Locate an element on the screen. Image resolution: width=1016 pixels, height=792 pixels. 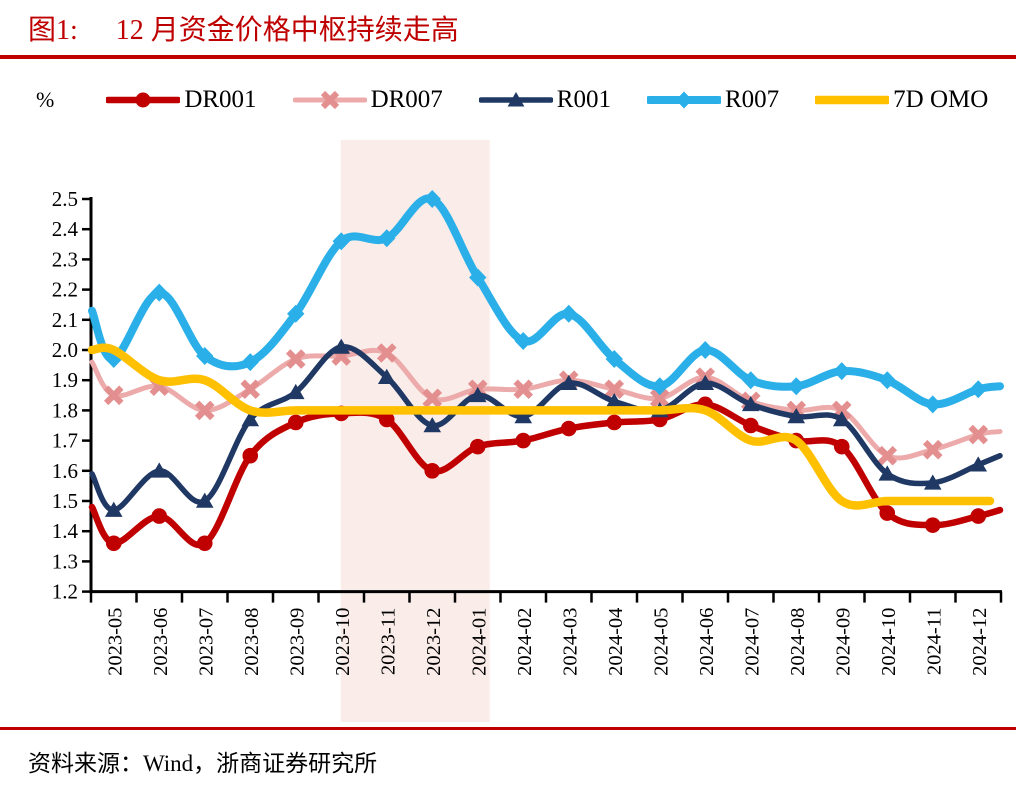
x-tick-label: 2024-07 is located at coordinates (753, 642).